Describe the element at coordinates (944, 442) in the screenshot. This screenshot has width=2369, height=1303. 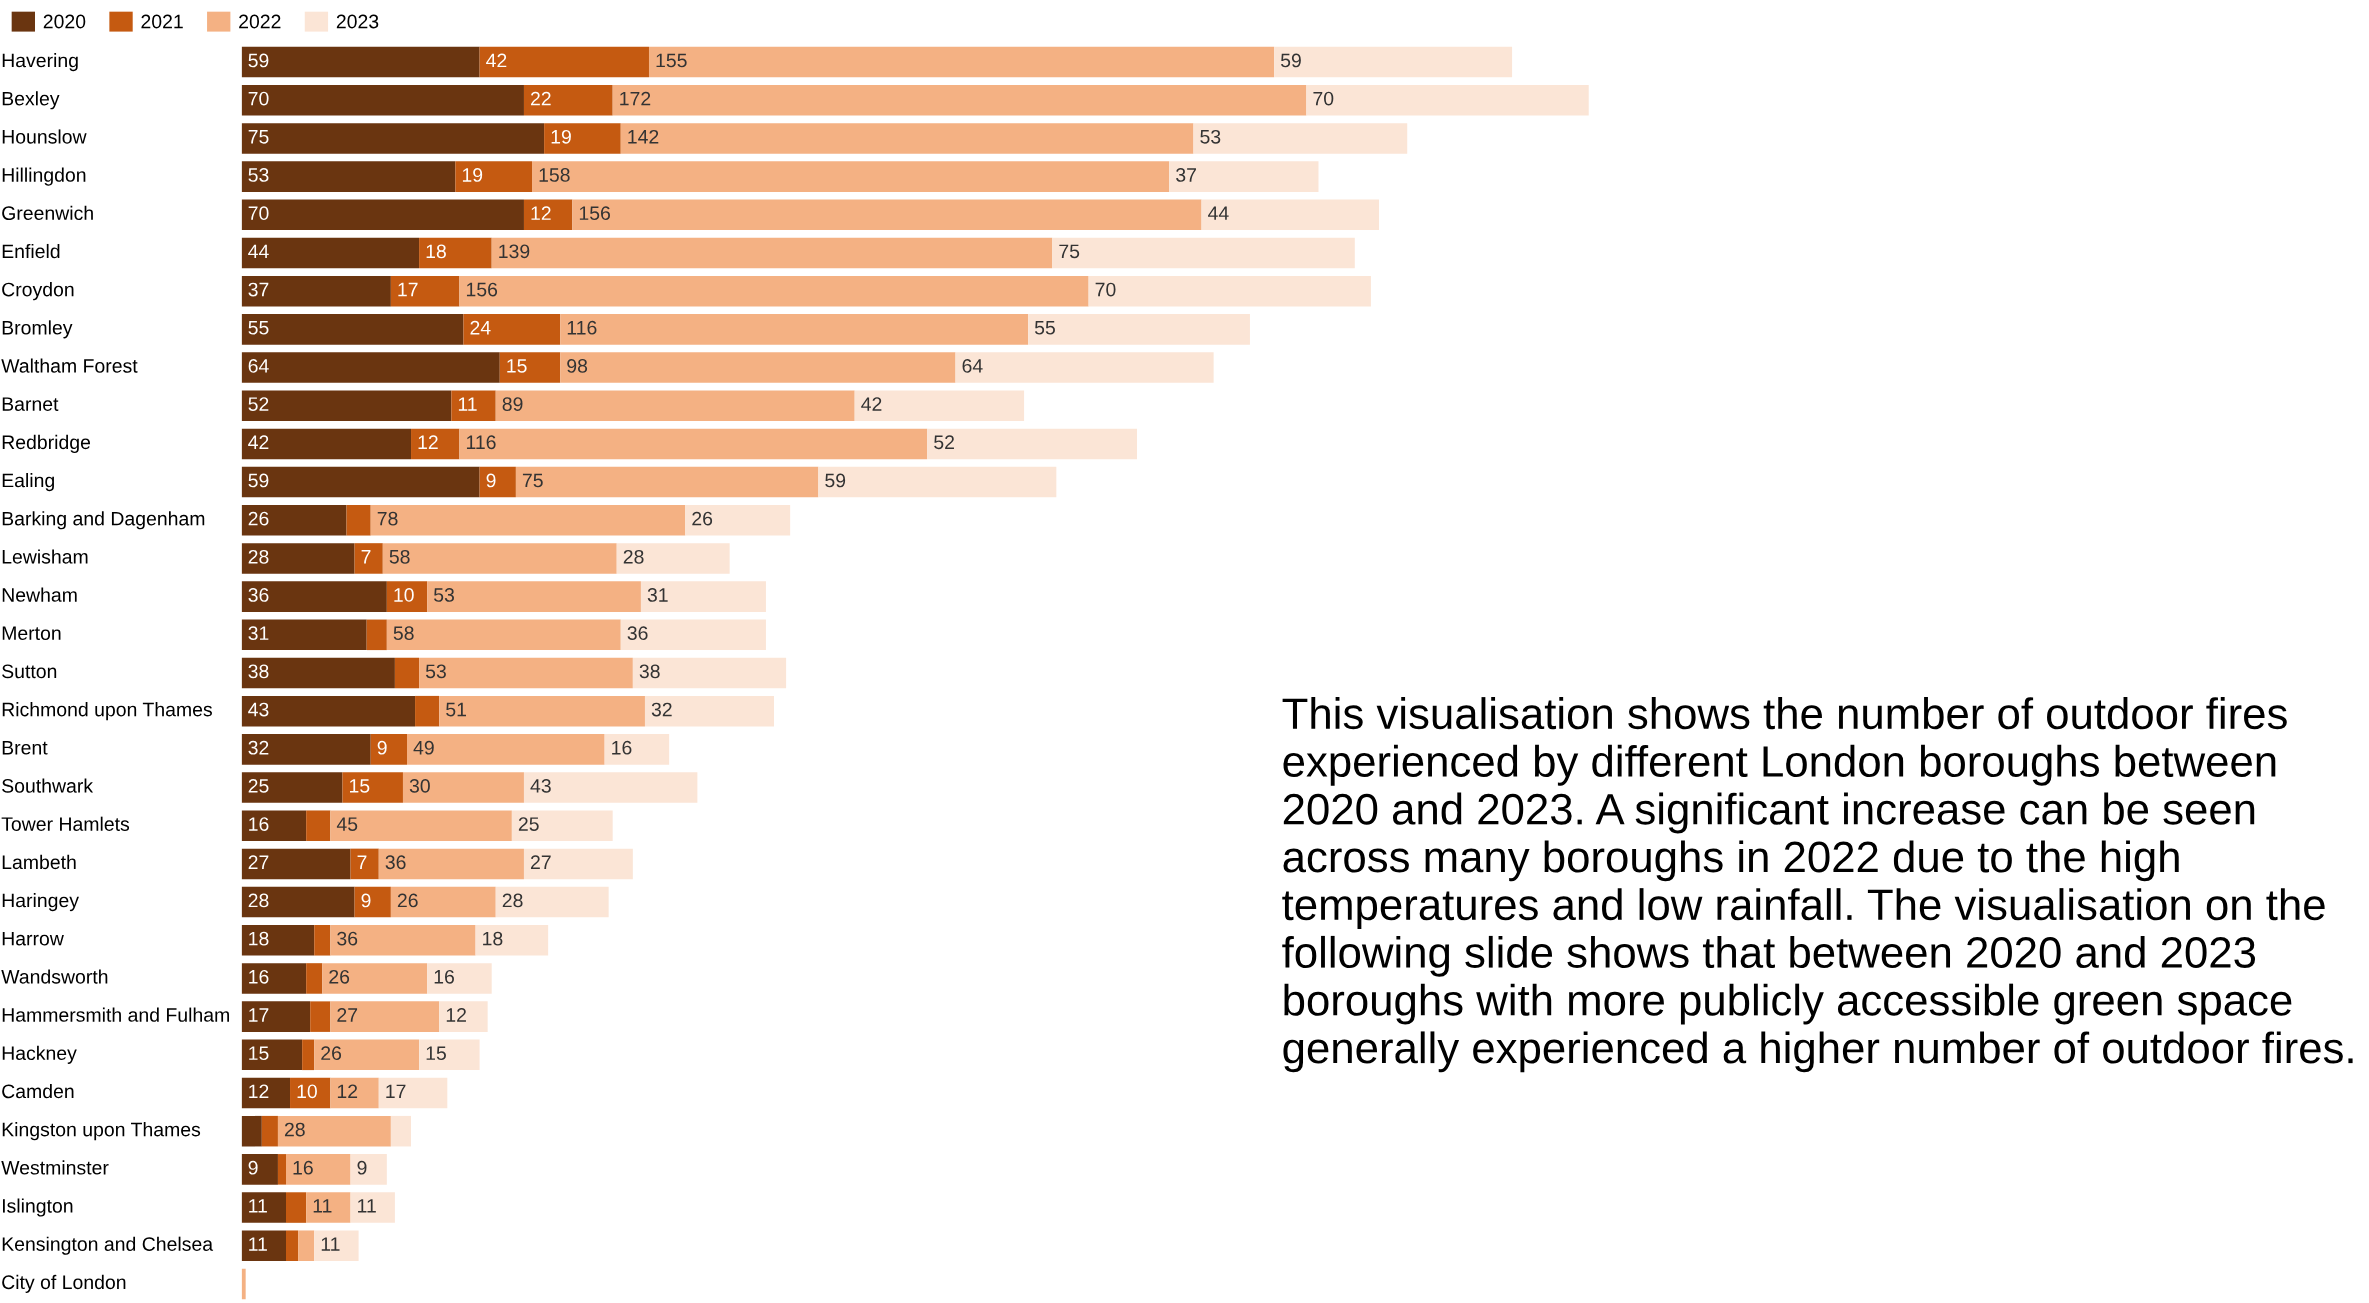
I see `data-label: 52` at that location.